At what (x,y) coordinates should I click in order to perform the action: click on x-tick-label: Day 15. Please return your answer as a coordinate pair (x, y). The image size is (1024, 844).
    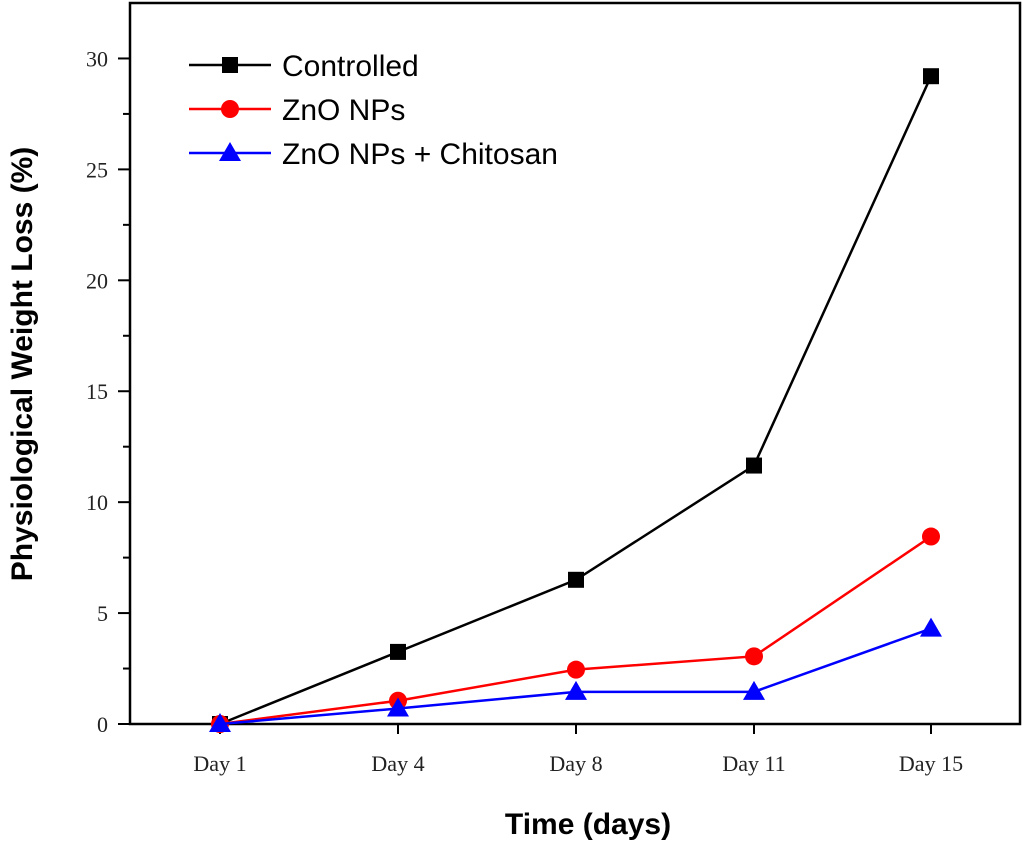
    Looking at the image, I should click on (931, 763).